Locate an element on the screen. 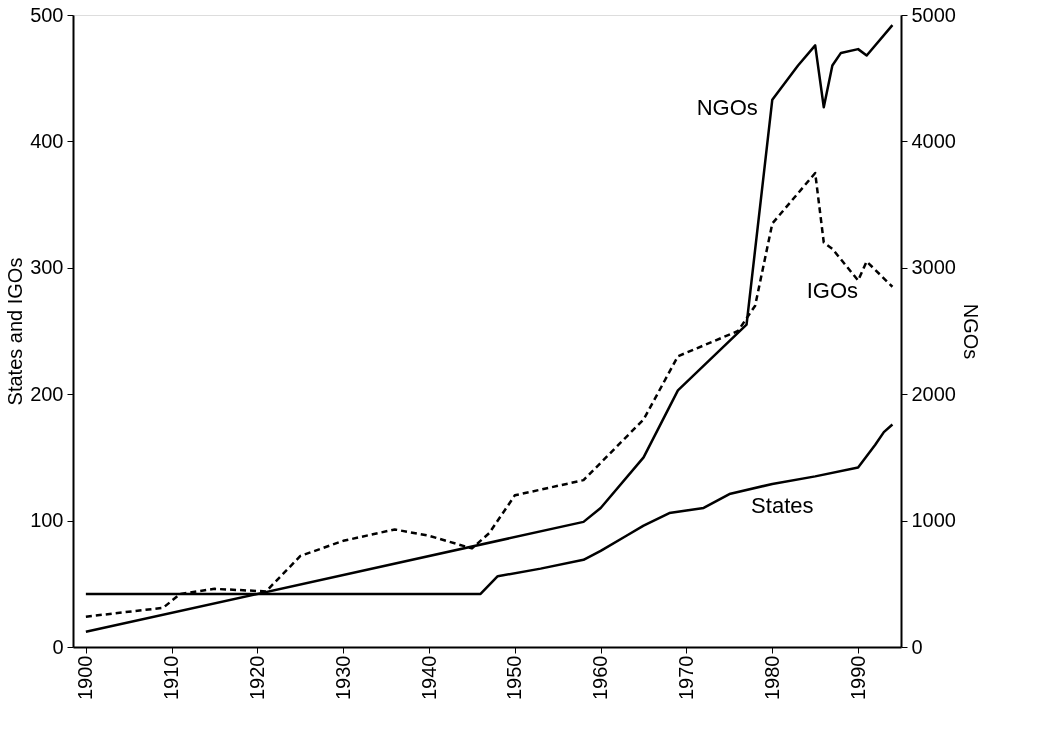 Image resolution: width=1045 pixels, height=729 pixels. y2-tick-label: 0 is located at coordinates (917, 646).